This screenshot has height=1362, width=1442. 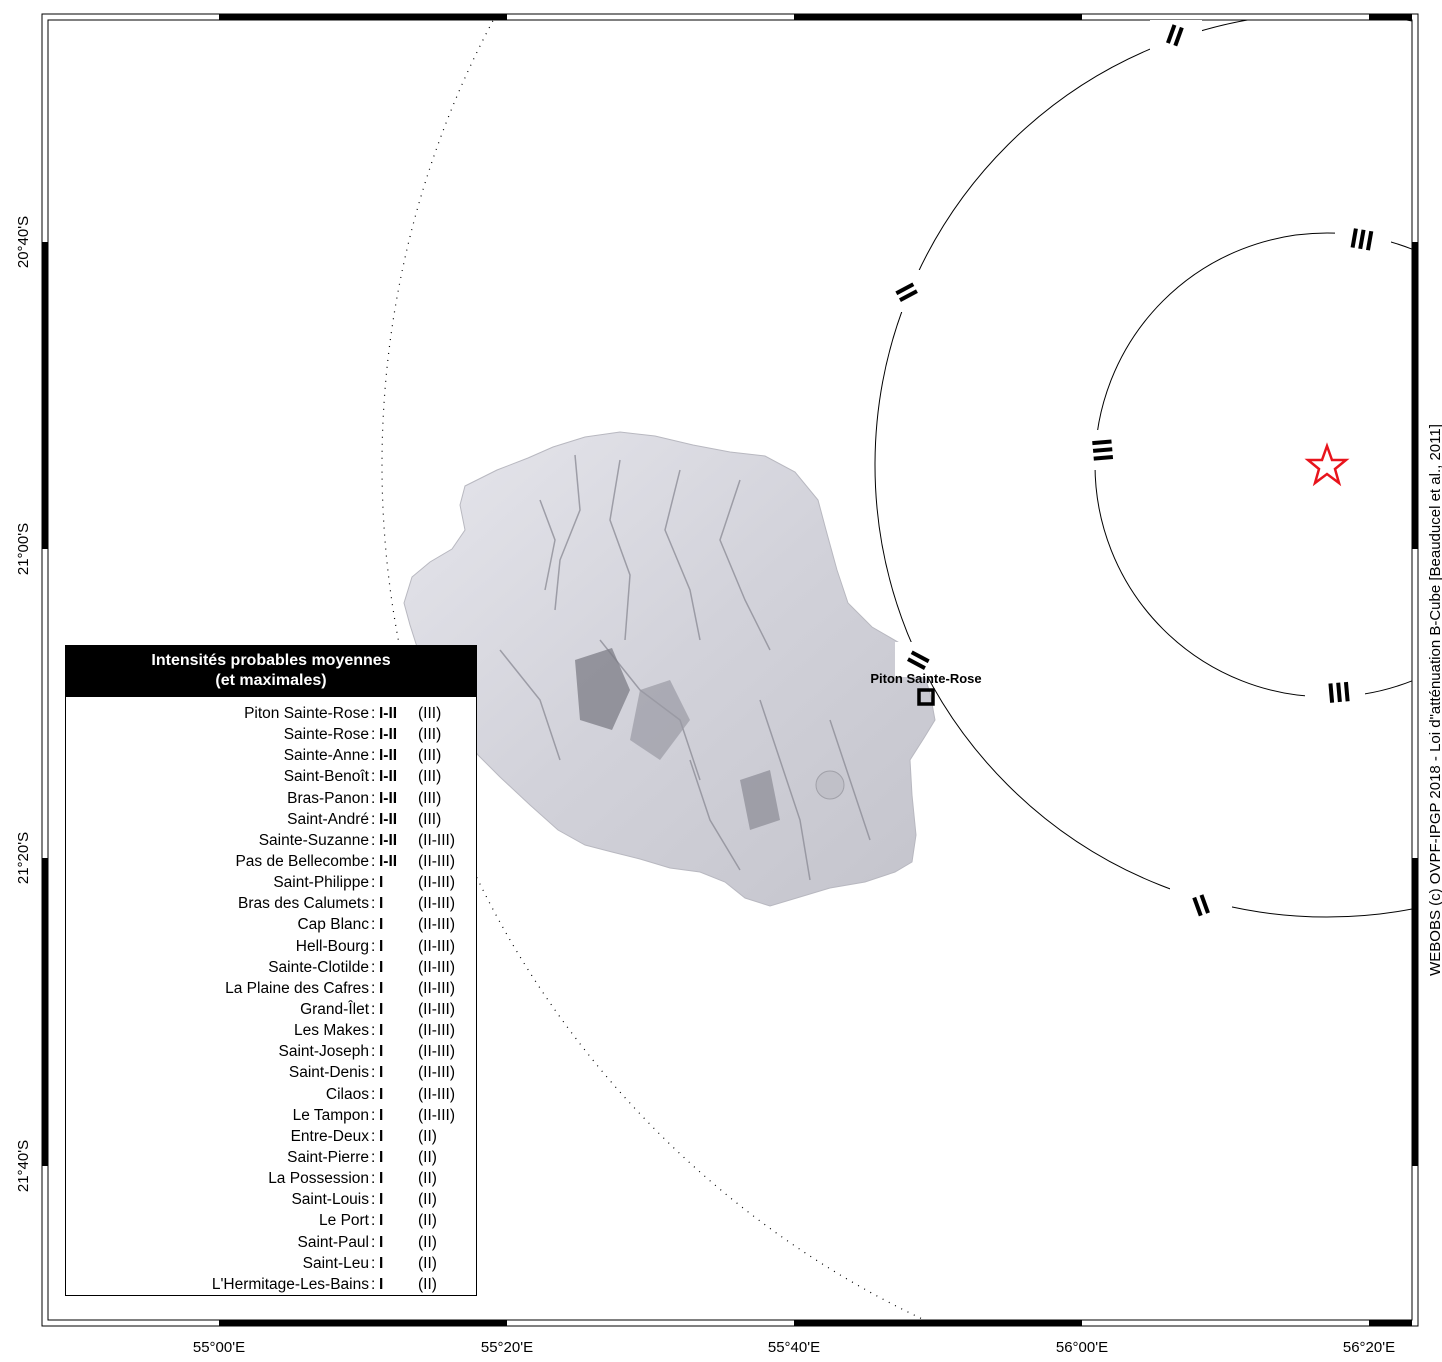 What do you see at coordinates (271, 798) in the screenshot?
I see `legend-row: Bras-Panon: I-II (III)` at bounding box center [271, 798].